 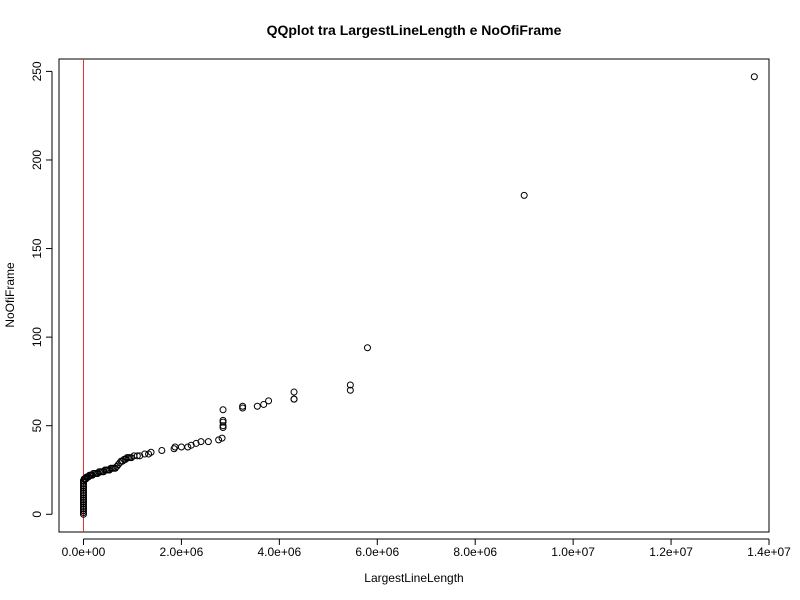 I want to click on y-tick-label: 50, so click(x=37, y=426).